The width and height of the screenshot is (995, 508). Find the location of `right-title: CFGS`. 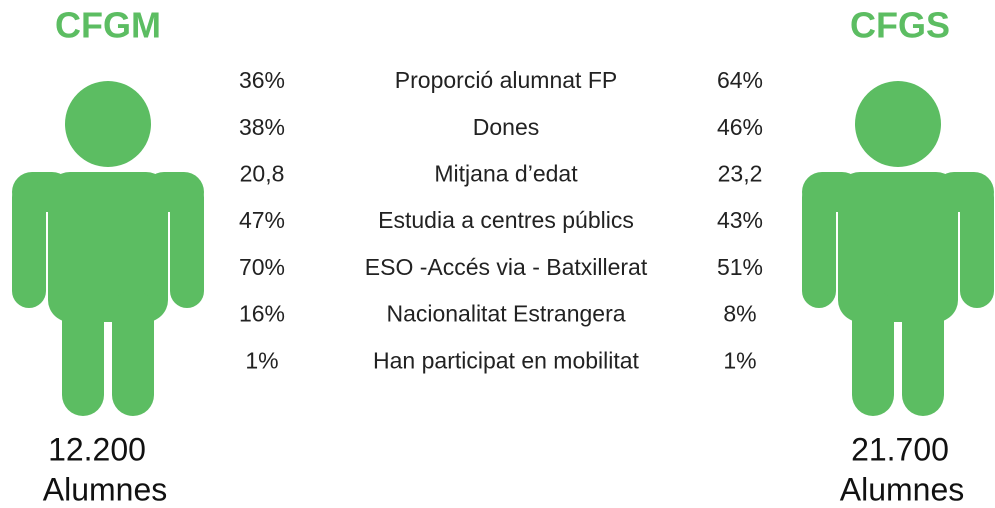

right-title: CFGS is located at coordinates (900, 25).